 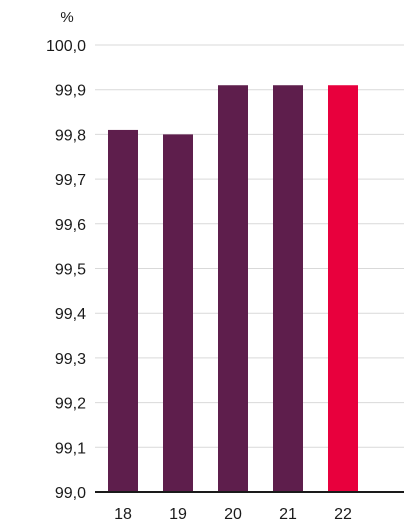 What do you see at coordinates (70, 404) in the screenshot?
I see `y-tick-label: 99,2` at bounding box center [70, 404].